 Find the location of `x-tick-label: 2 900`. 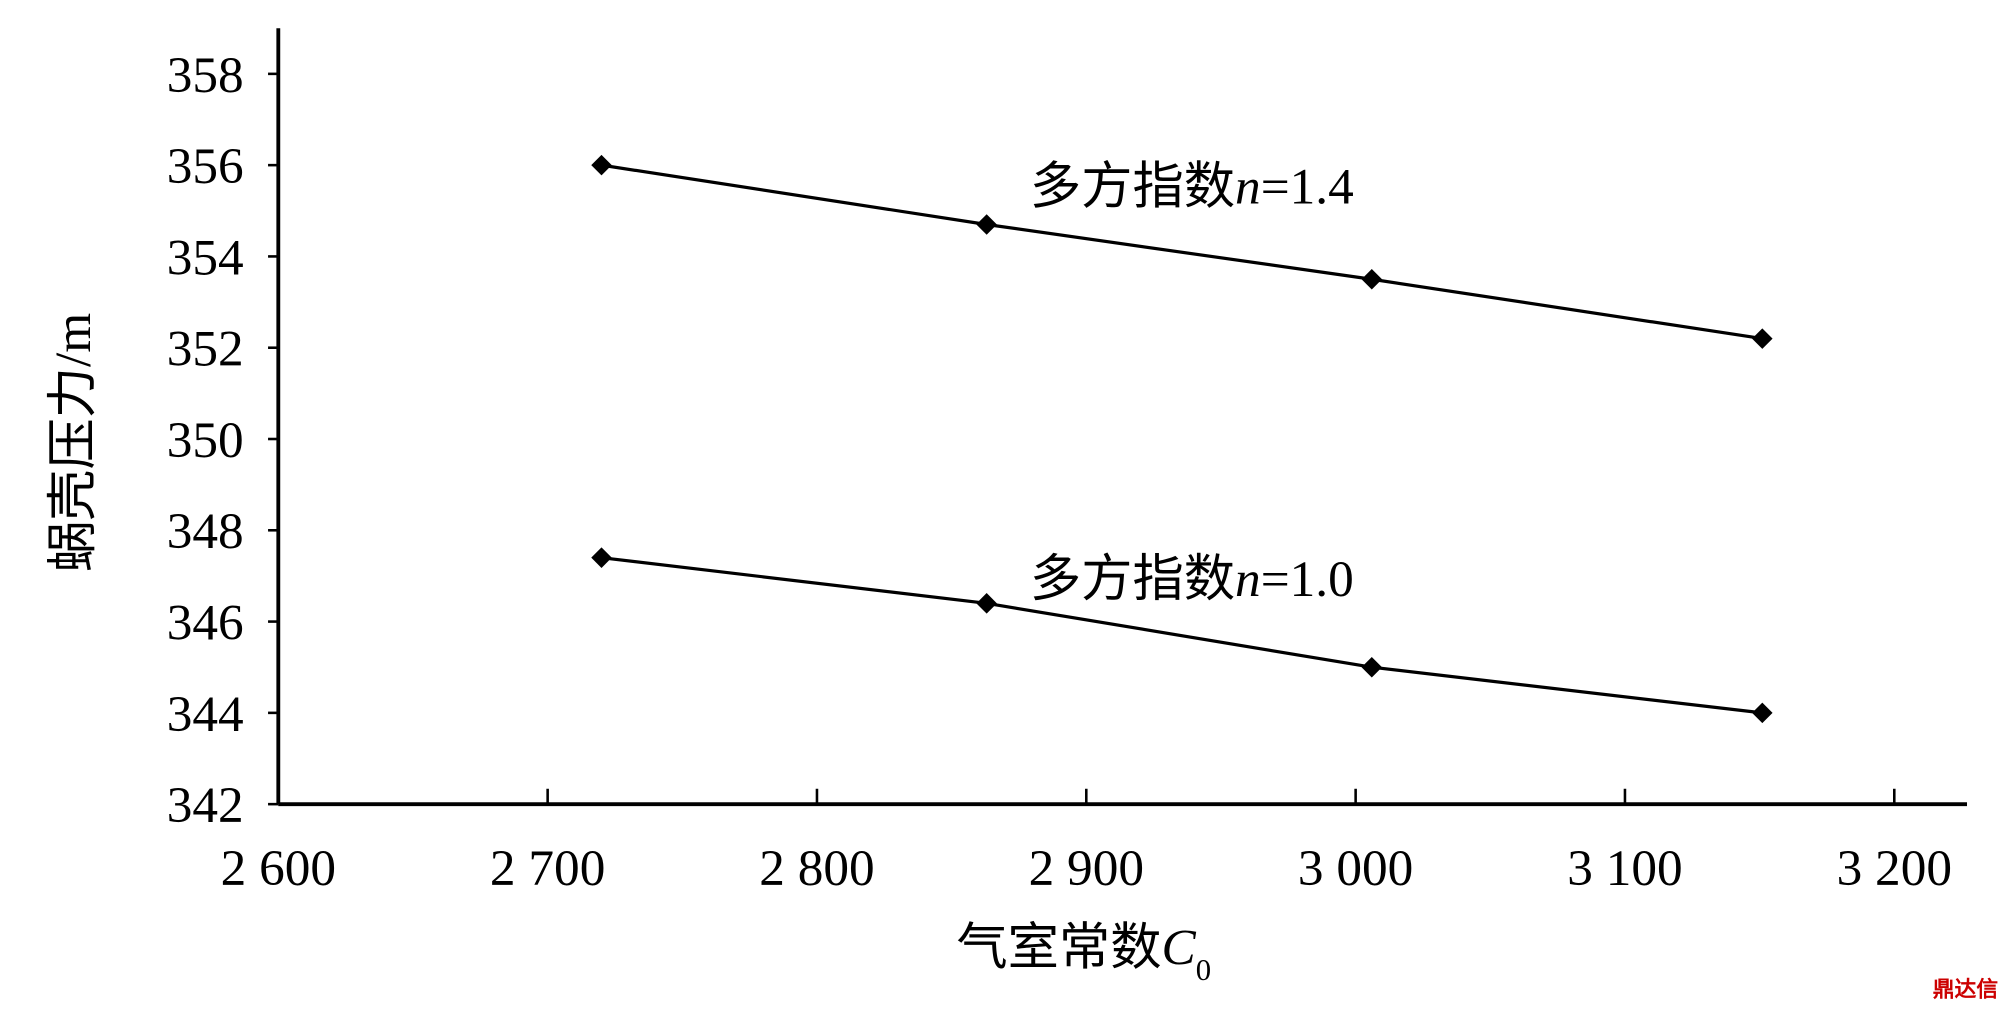

x-tick-label: 2 900 is located at coordinates (1086, 868).